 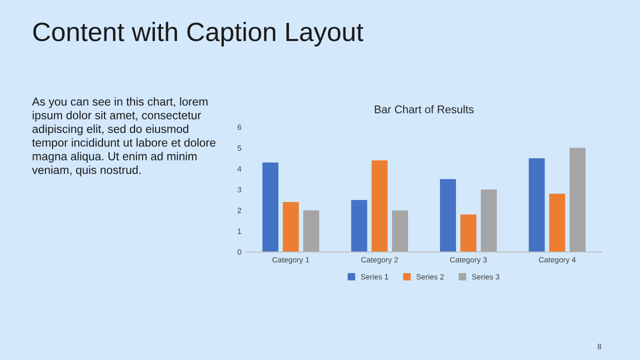 I want to click on text: Content with Caption Layout, so click(x=198, y=34).